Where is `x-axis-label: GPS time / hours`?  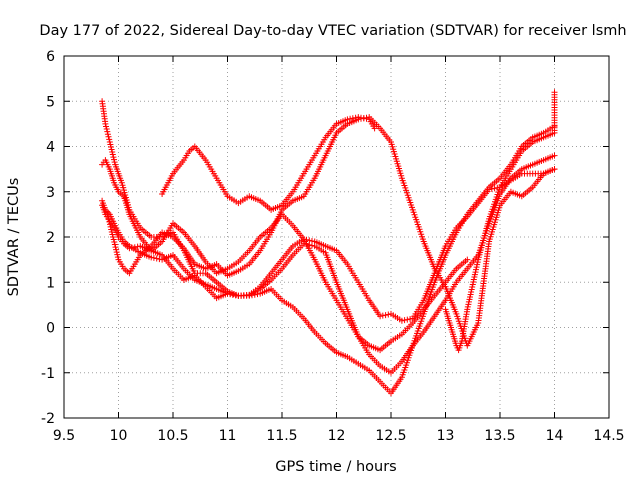 x-axis-label: GPS time / hours is located at coordinates (335, 467).